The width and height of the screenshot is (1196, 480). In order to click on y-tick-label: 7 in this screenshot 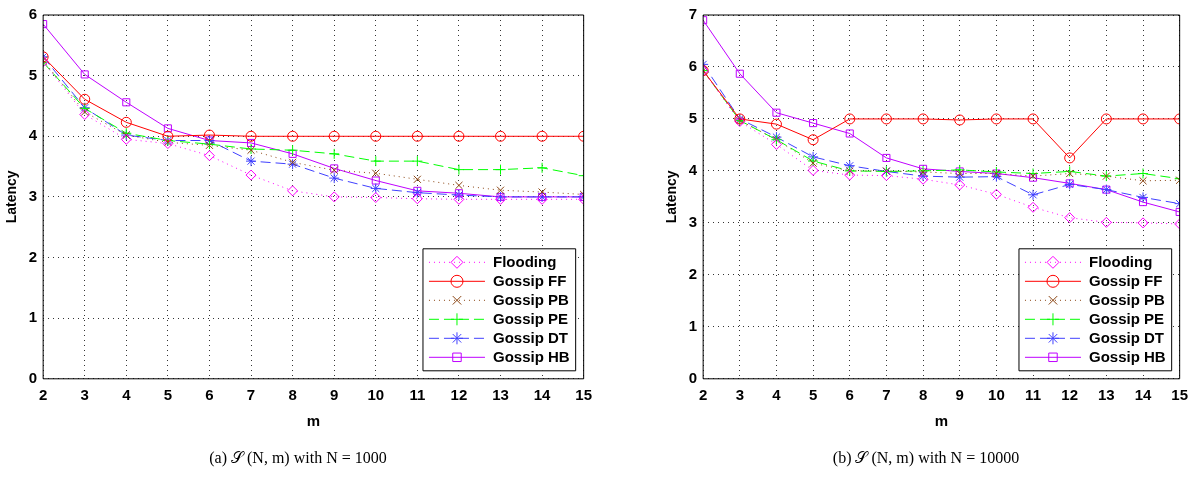, I will do `click(693, 14)`.